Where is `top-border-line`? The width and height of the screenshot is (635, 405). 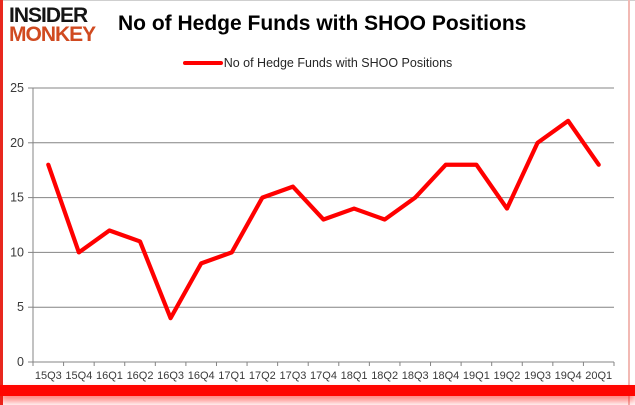 top-border-line is located at coordinates (317, 0).